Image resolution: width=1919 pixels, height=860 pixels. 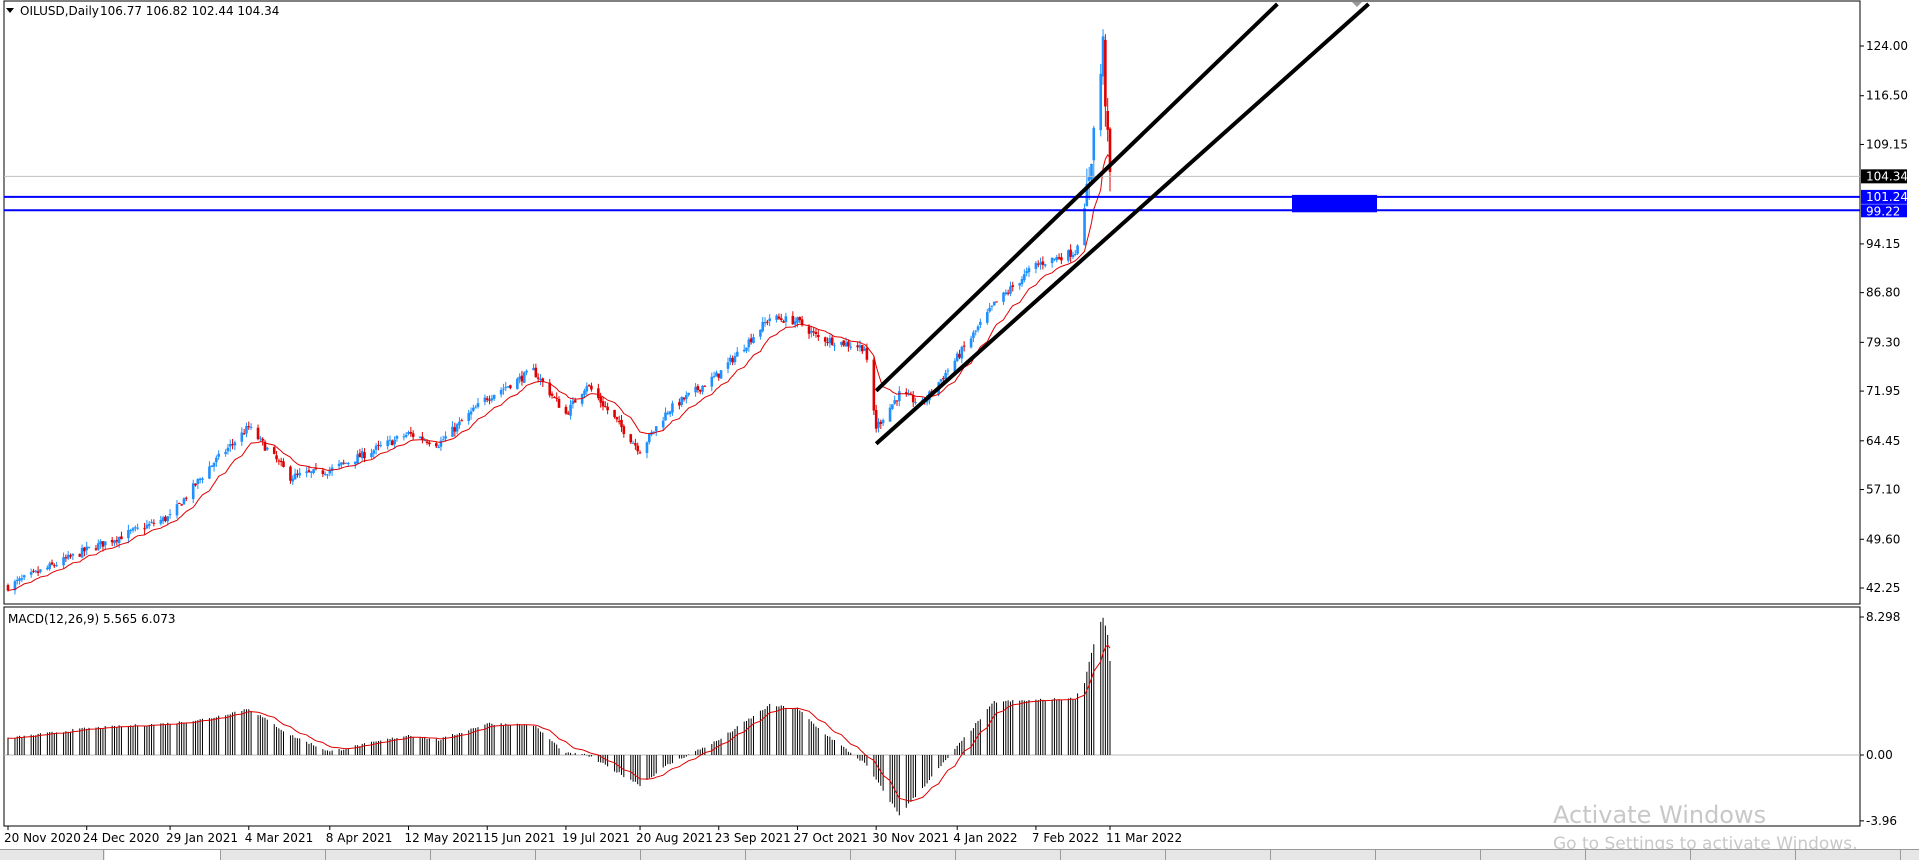 What do you see at coordinates (10, 10) in the screenshot?
I see `collapse-triangle-icon` at bounding box center [10, 10].